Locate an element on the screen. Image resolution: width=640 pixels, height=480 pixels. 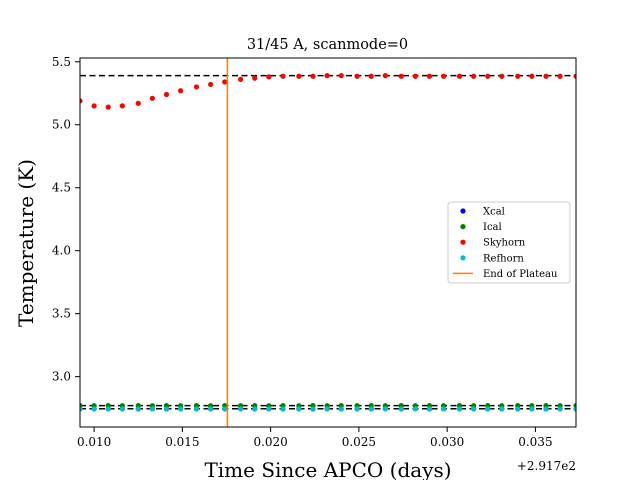
legend-box is located at coordinates (509, 242).